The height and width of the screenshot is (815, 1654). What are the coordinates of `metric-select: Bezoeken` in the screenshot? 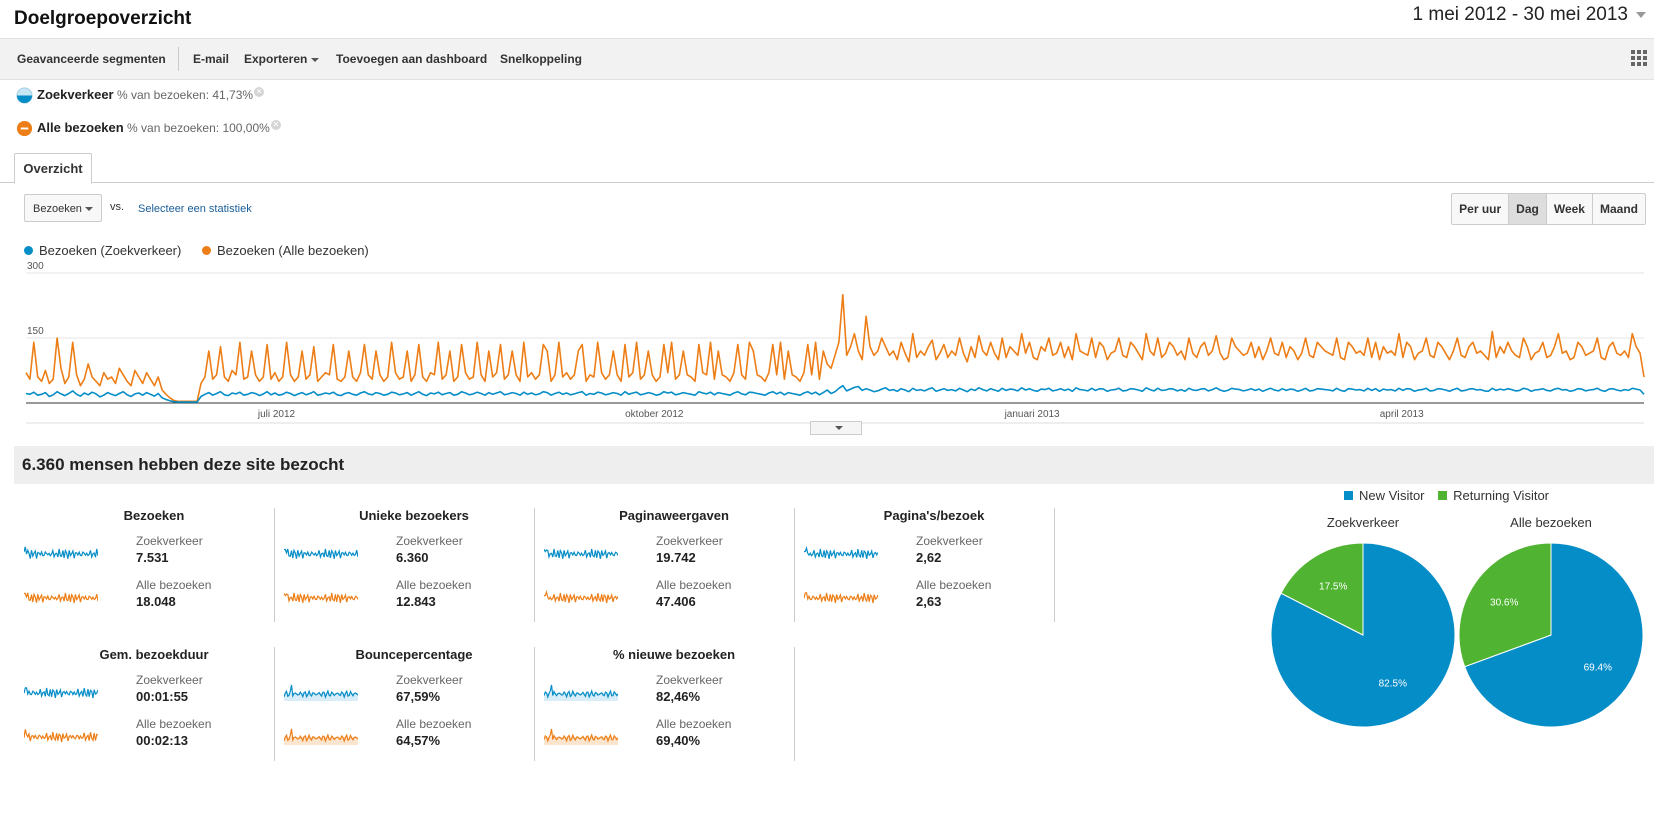 It's located at (63, 208).